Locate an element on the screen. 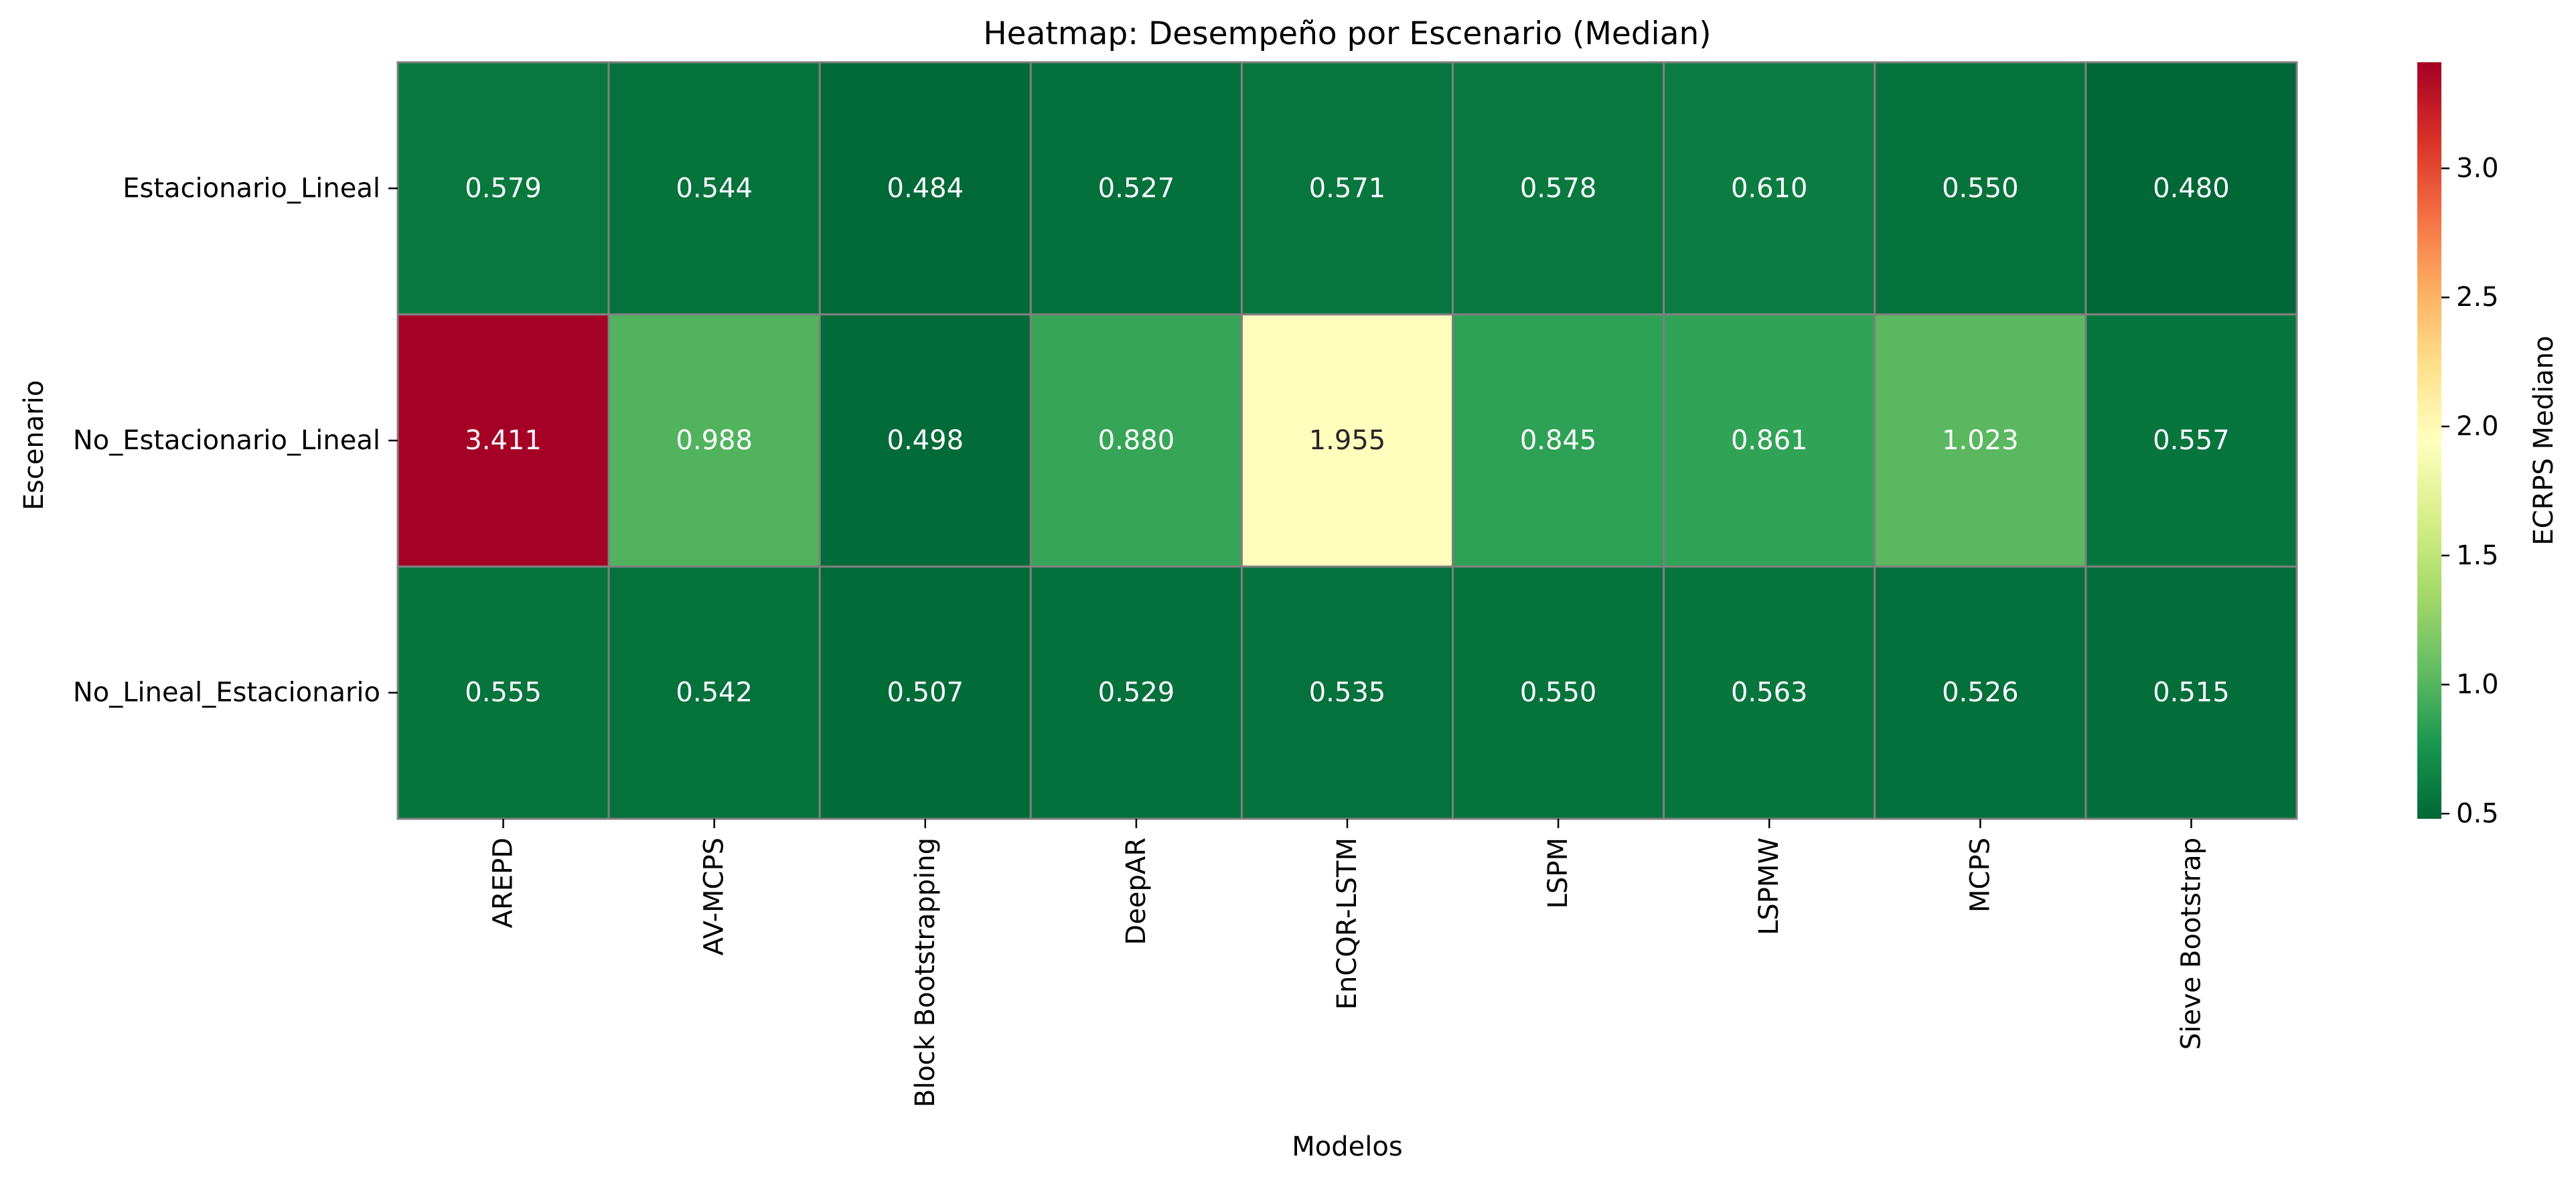 Image resolution: width=2576 pixels, height=1181 pixels. cell-value-label: 0.861 is located at coordinates (1770, 440).